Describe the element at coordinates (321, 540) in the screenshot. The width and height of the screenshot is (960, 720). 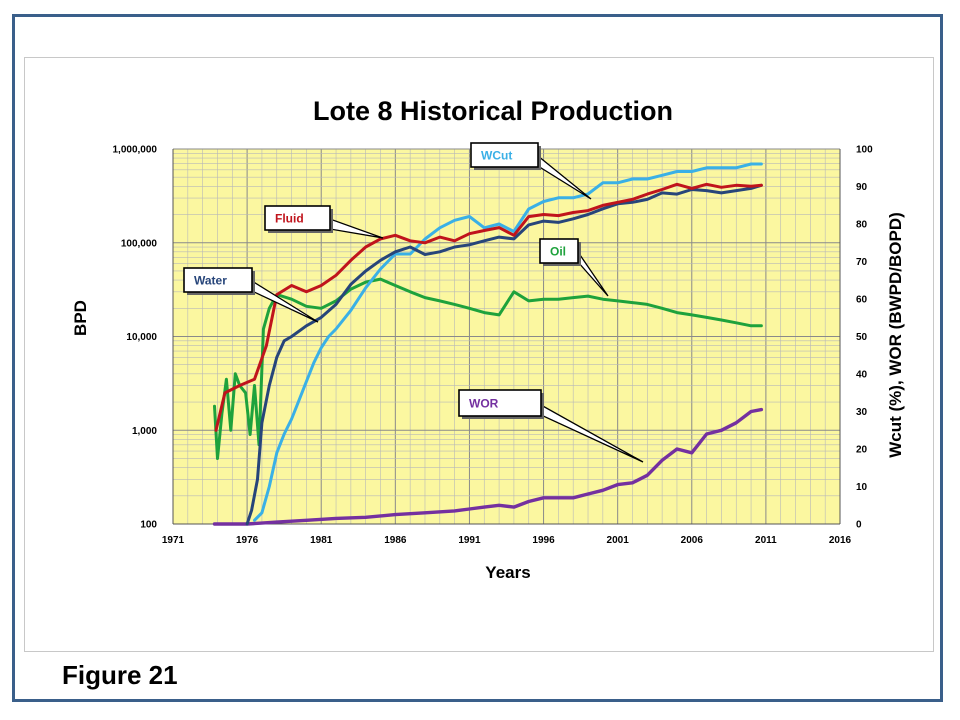
I see `x-tick-label: 1981` at that location.